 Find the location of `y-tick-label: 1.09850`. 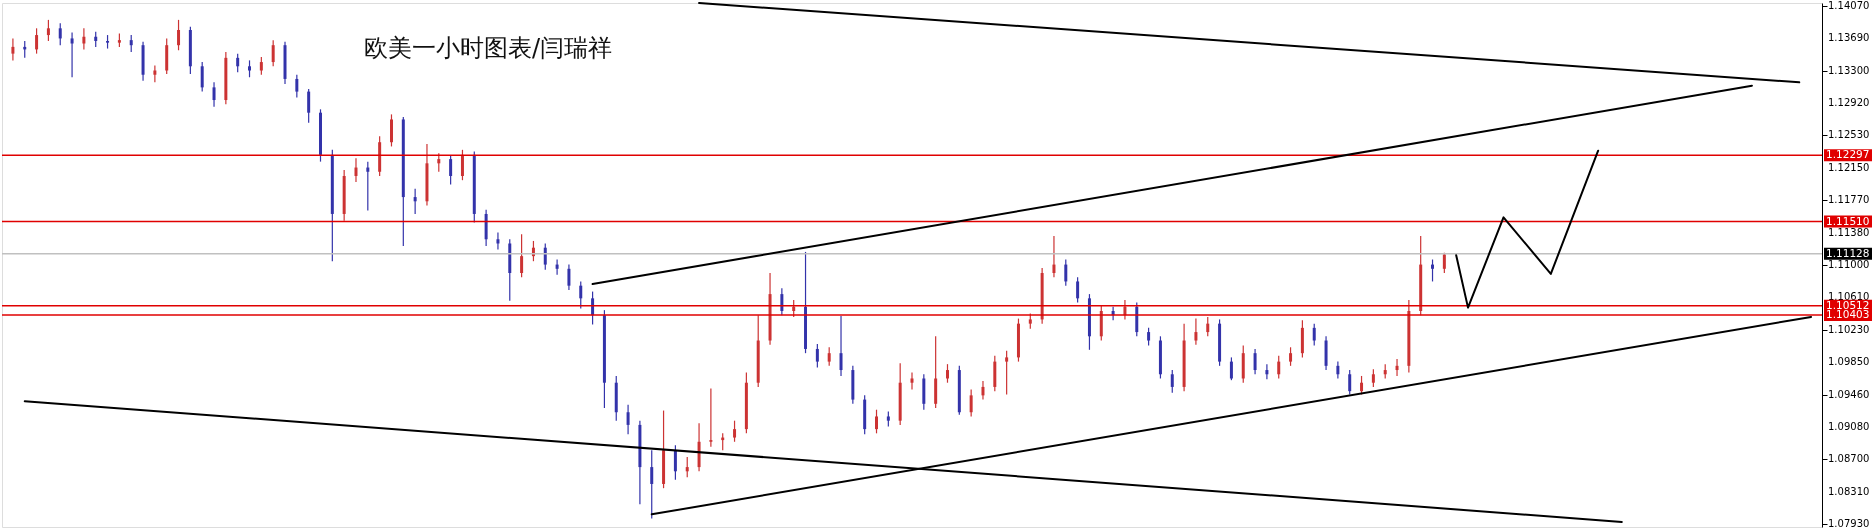

y-tick-label: 1.09850 is located at coordinates (1849, 361).